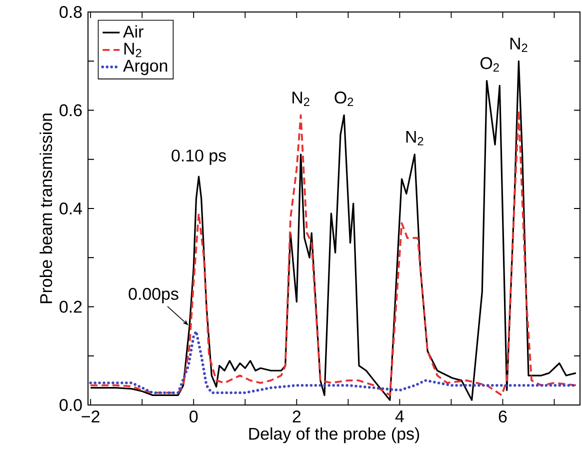 The width and height of the screenshot is (582, 473). What do you see at coordinates (133, 31) in the screenshot?
I see `legend-label: Air` at bounding box center [133, 31].